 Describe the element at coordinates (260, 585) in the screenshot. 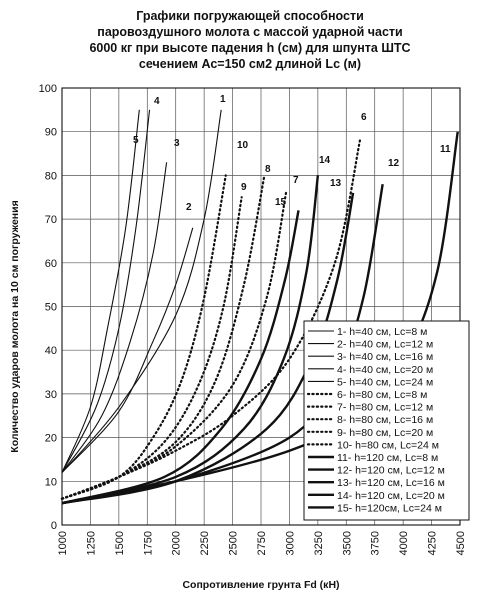

I see `x-axis-title: Сопротивление грунта Fd (кН)` at that location.